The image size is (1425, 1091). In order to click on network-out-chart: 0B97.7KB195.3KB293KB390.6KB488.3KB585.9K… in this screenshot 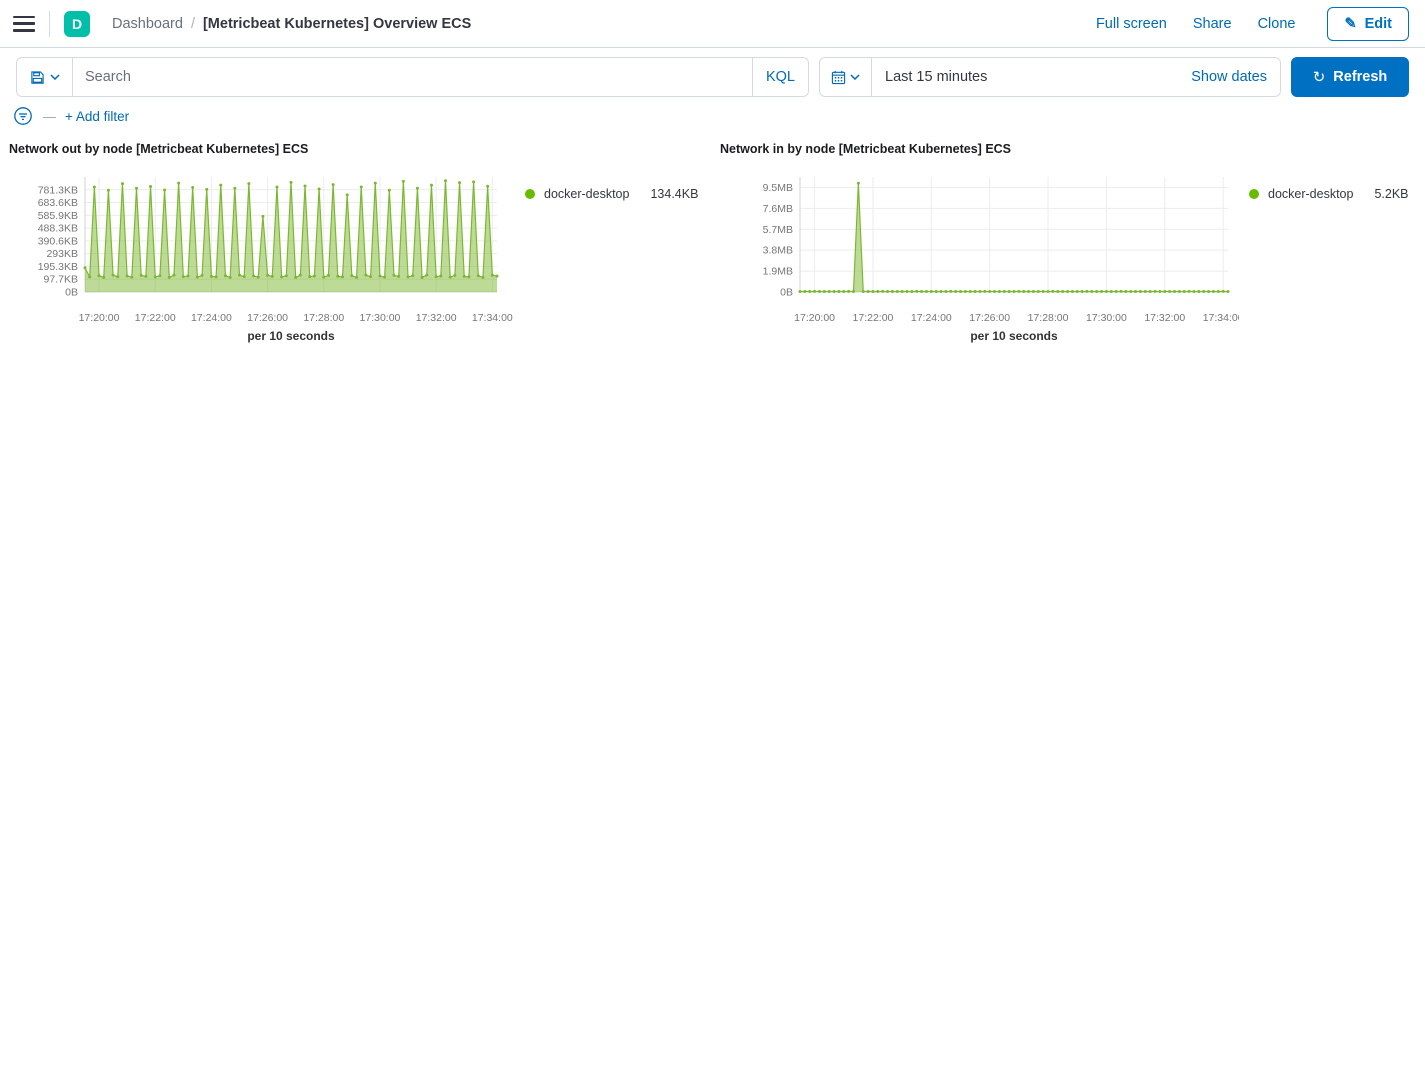, I will do `click(263, 261)`.